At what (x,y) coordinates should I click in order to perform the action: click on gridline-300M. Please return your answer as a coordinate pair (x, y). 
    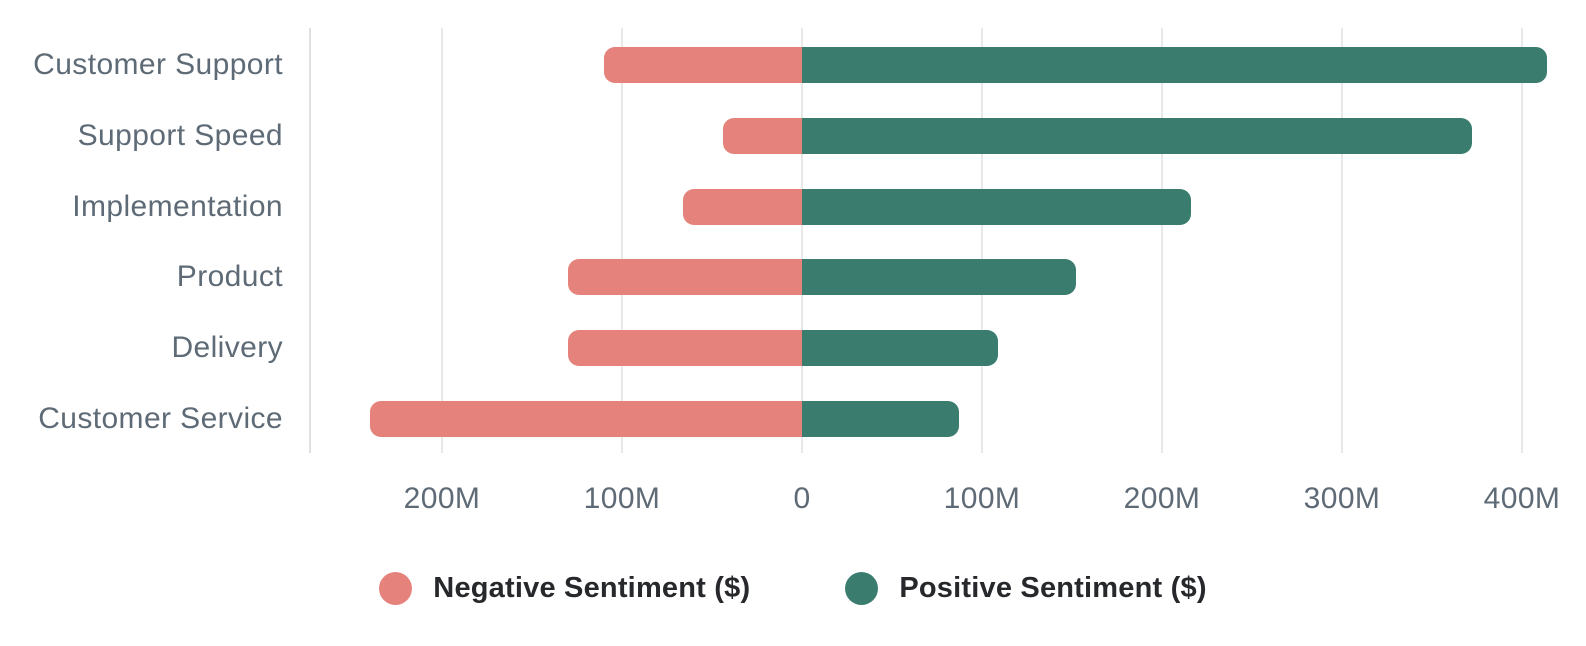
    Looking at the image, I should click on (1342, 240).